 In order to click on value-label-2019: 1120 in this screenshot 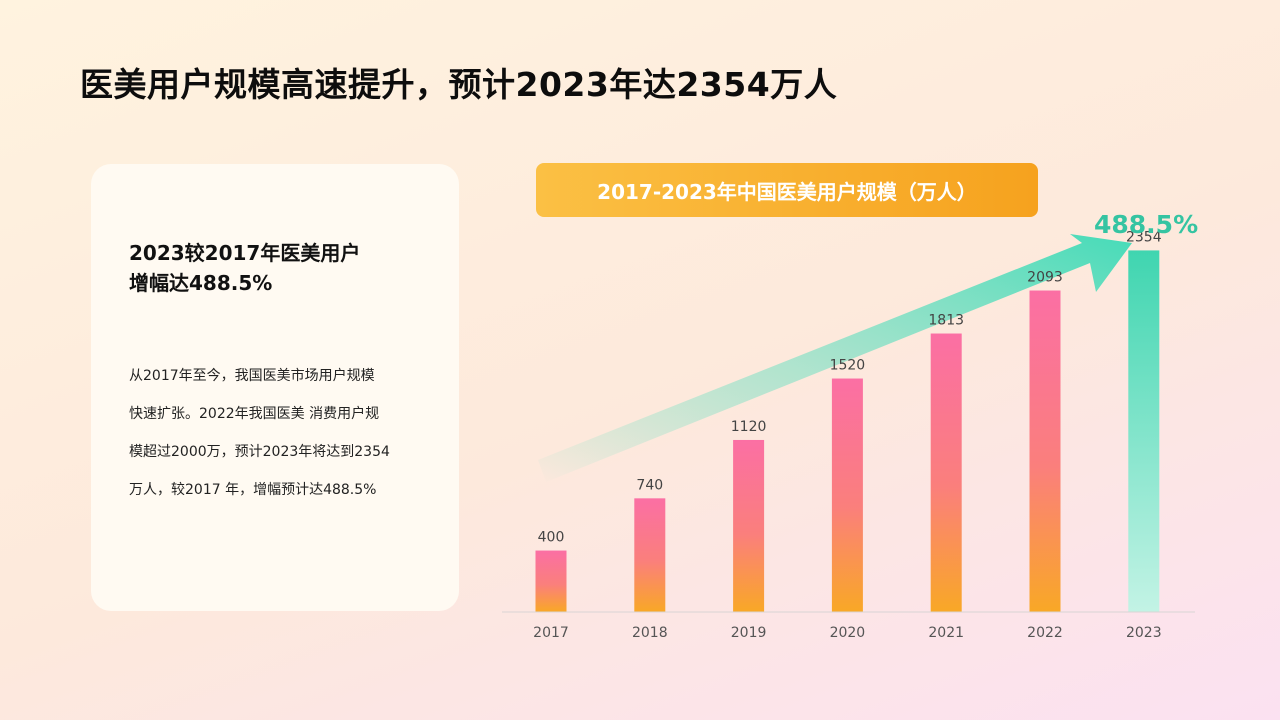, I will do `click(749, 427)`.